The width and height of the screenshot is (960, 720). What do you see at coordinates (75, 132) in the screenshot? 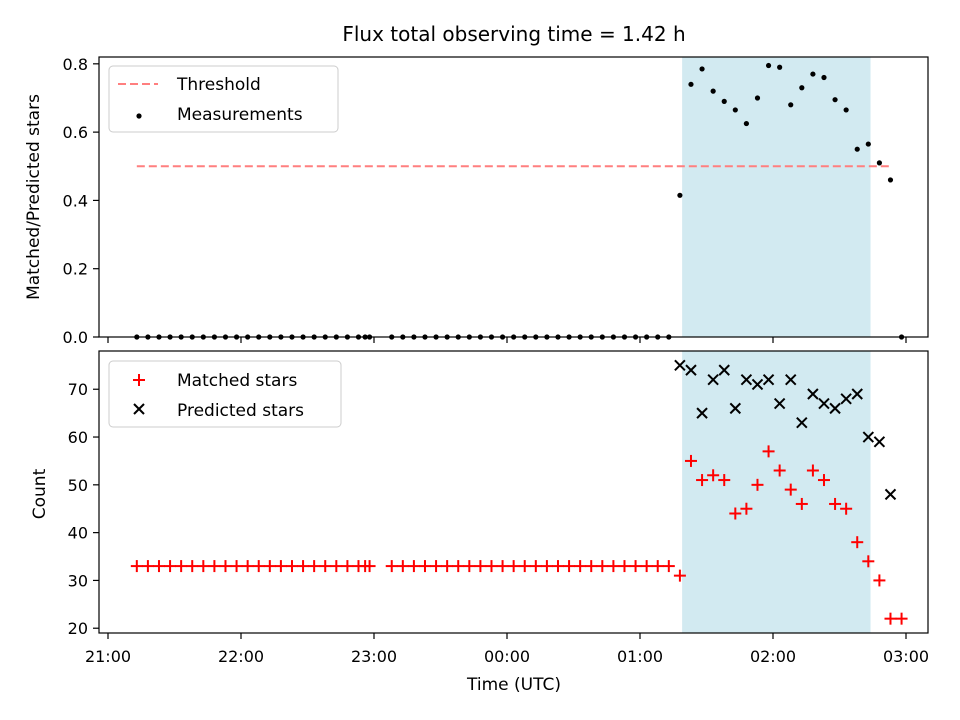
I see `top-y-tick-label: 0.6` at bounding box center [75, 132].